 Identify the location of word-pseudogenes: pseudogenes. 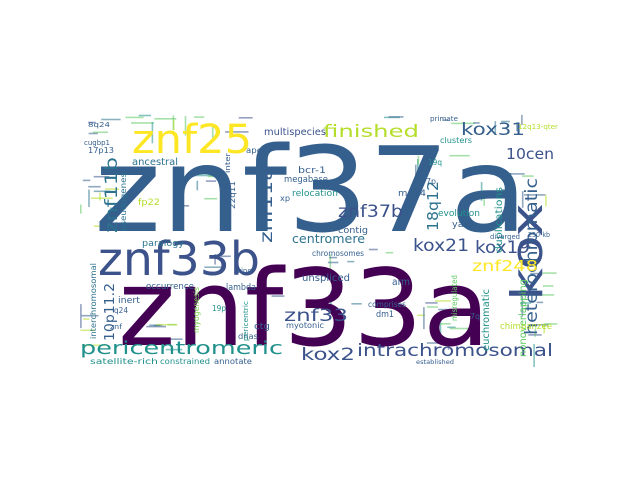
(123, 202).